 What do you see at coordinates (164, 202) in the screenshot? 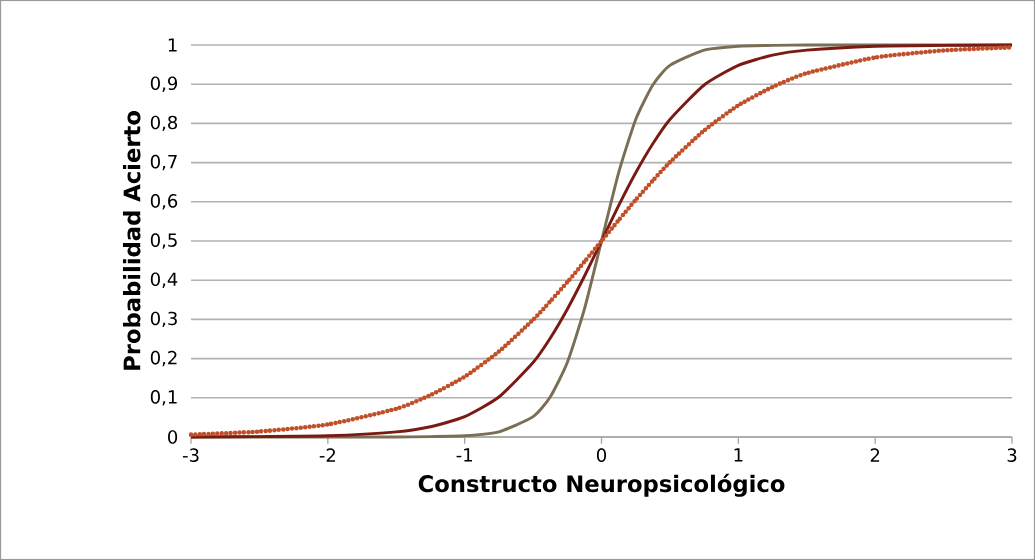
I see `y-tick-label: 0,6` at bounding box center [164, 202].